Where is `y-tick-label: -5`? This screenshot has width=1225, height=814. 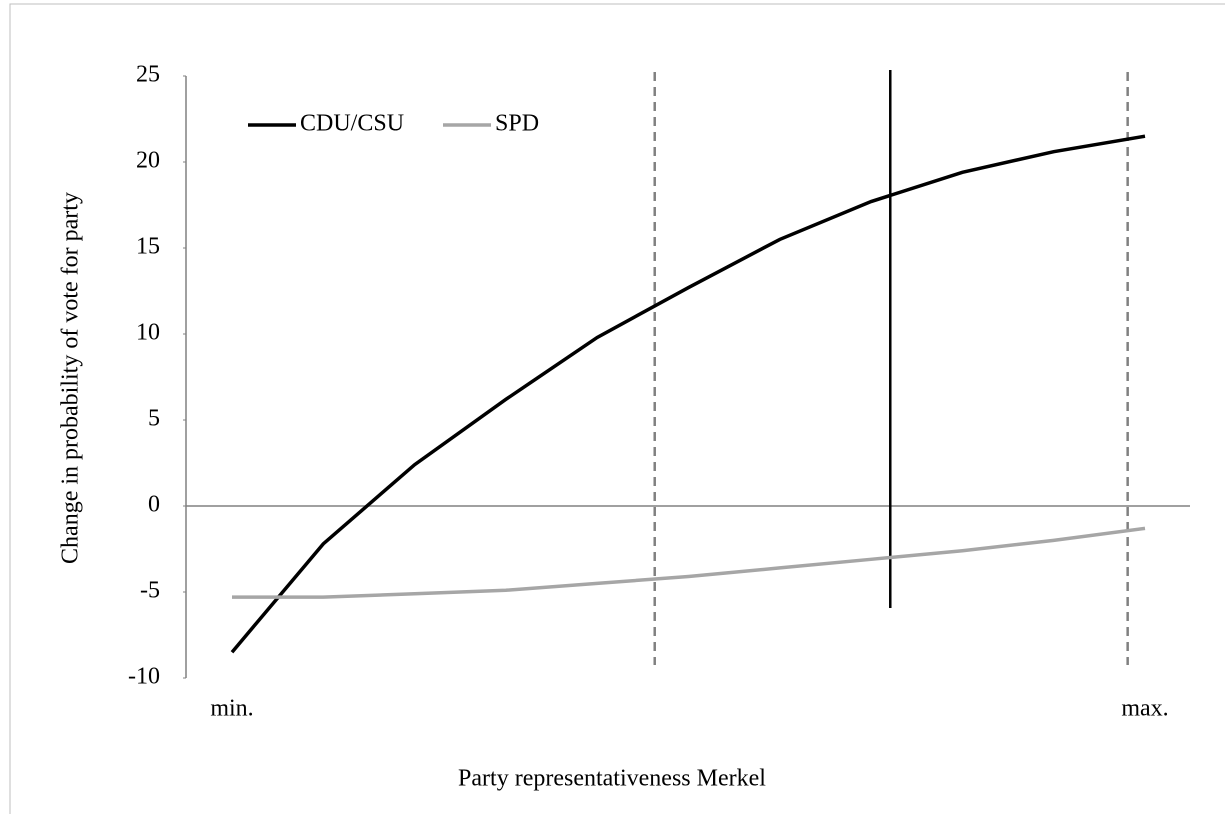
y-tick-label: -5 is located at coordinates (150, 591).